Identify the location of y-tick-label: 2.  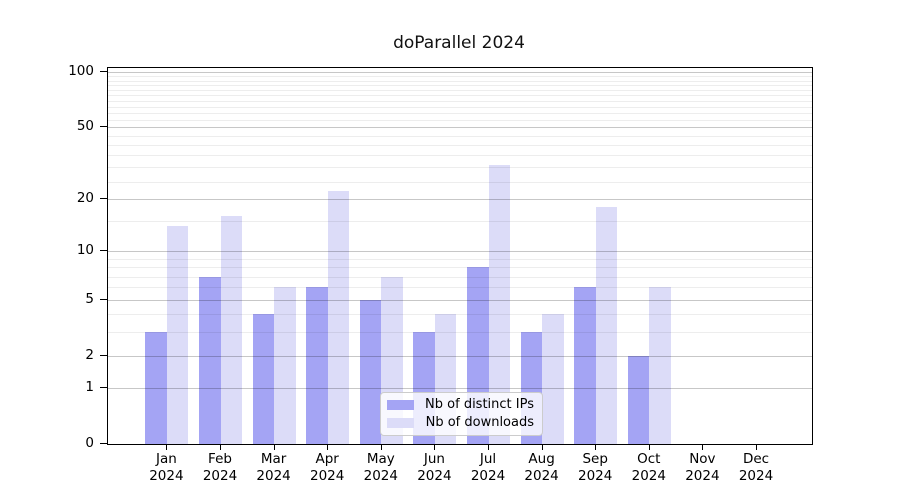
(89, 354).